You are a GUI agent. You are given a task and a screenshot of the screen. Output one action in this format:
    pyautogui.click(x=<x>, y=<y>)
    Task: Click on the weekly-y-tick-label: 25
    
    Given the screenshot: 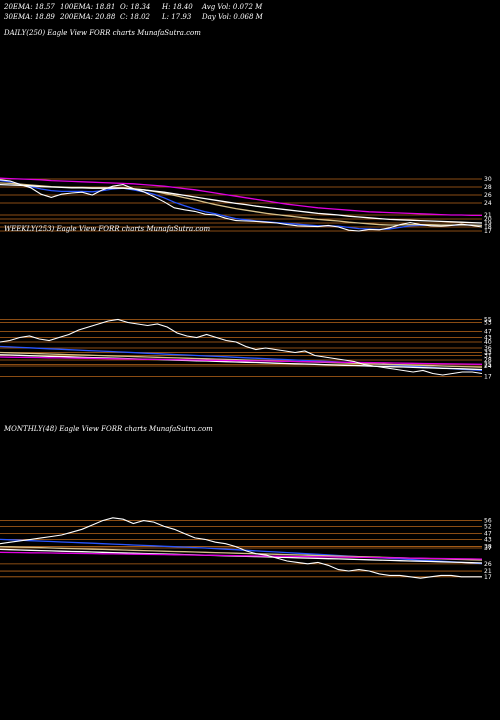 What is the action you would take?
    pyautogui.click(x=488, y=365)
    